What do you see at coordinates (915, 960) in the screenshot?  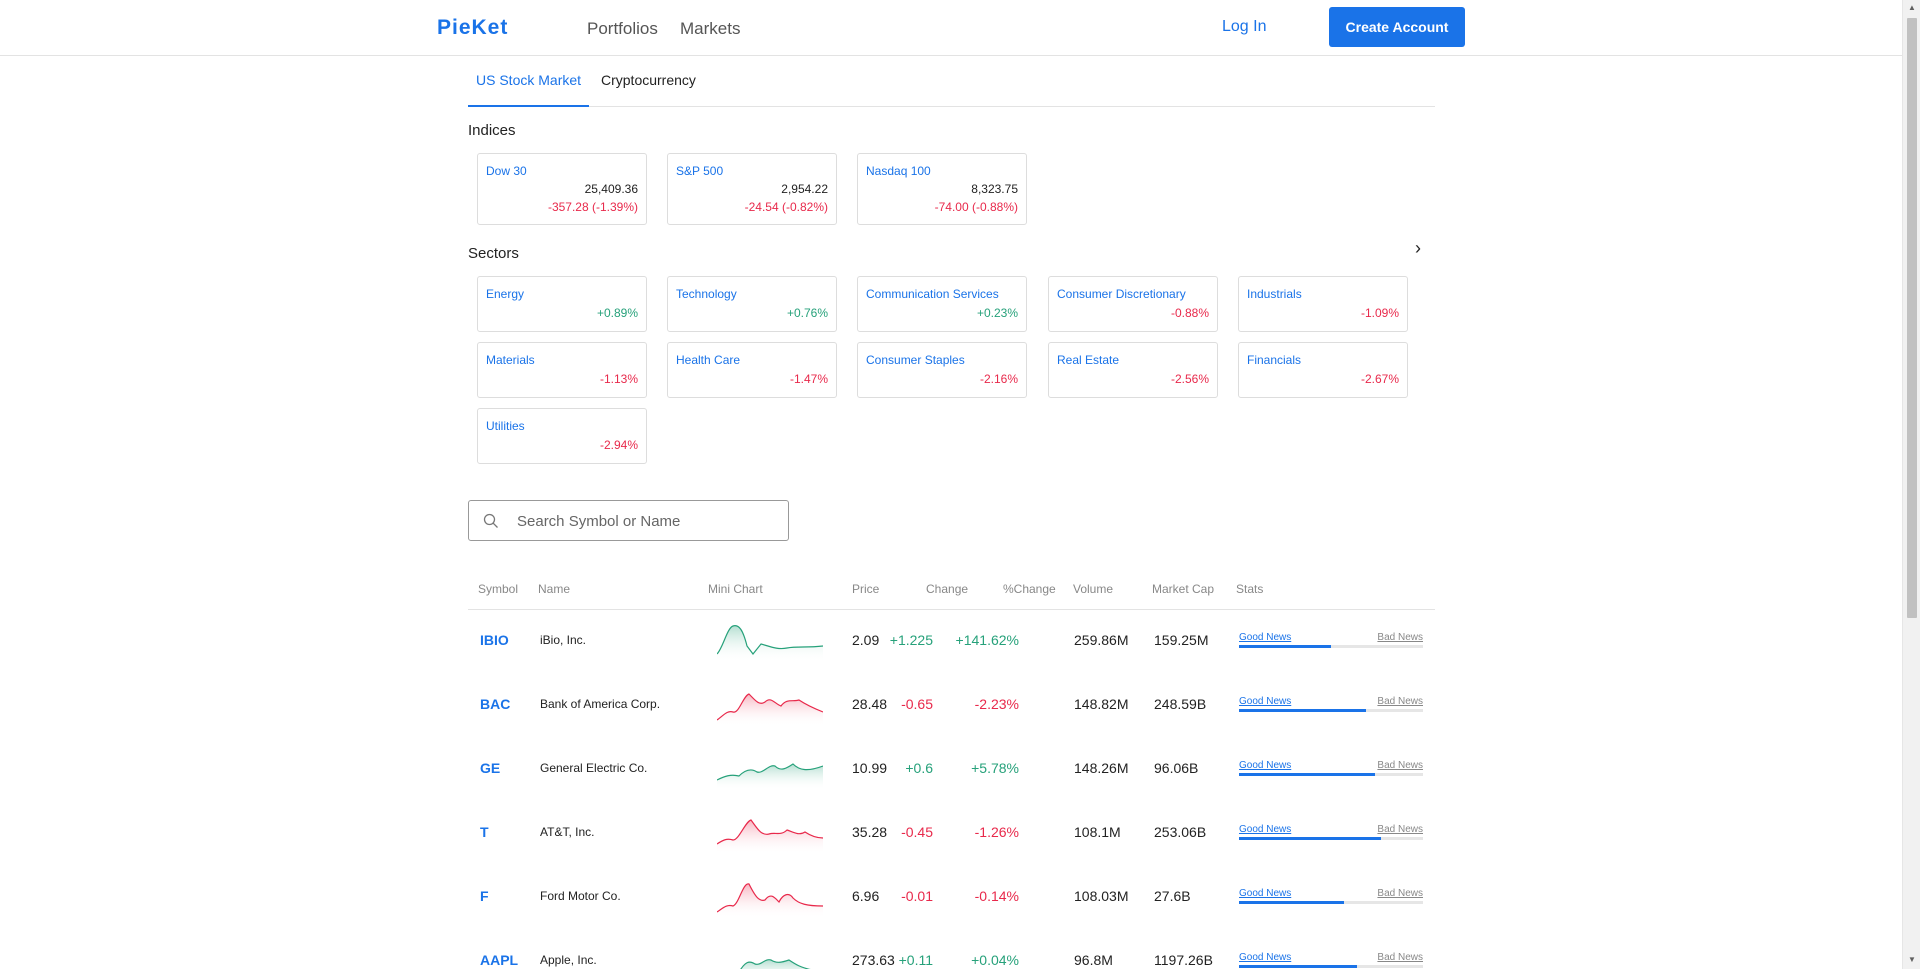 I see `stock-change: +0.11` at bounding box center [915, 960].